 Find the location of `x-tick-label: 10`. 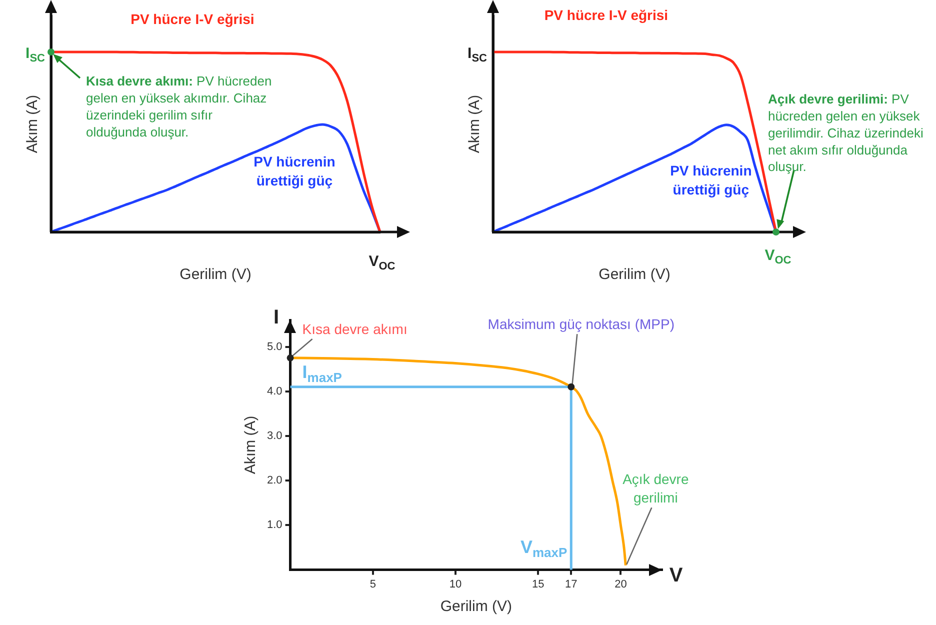

x-tick-label: 10 is located at coordinates (455, 584).